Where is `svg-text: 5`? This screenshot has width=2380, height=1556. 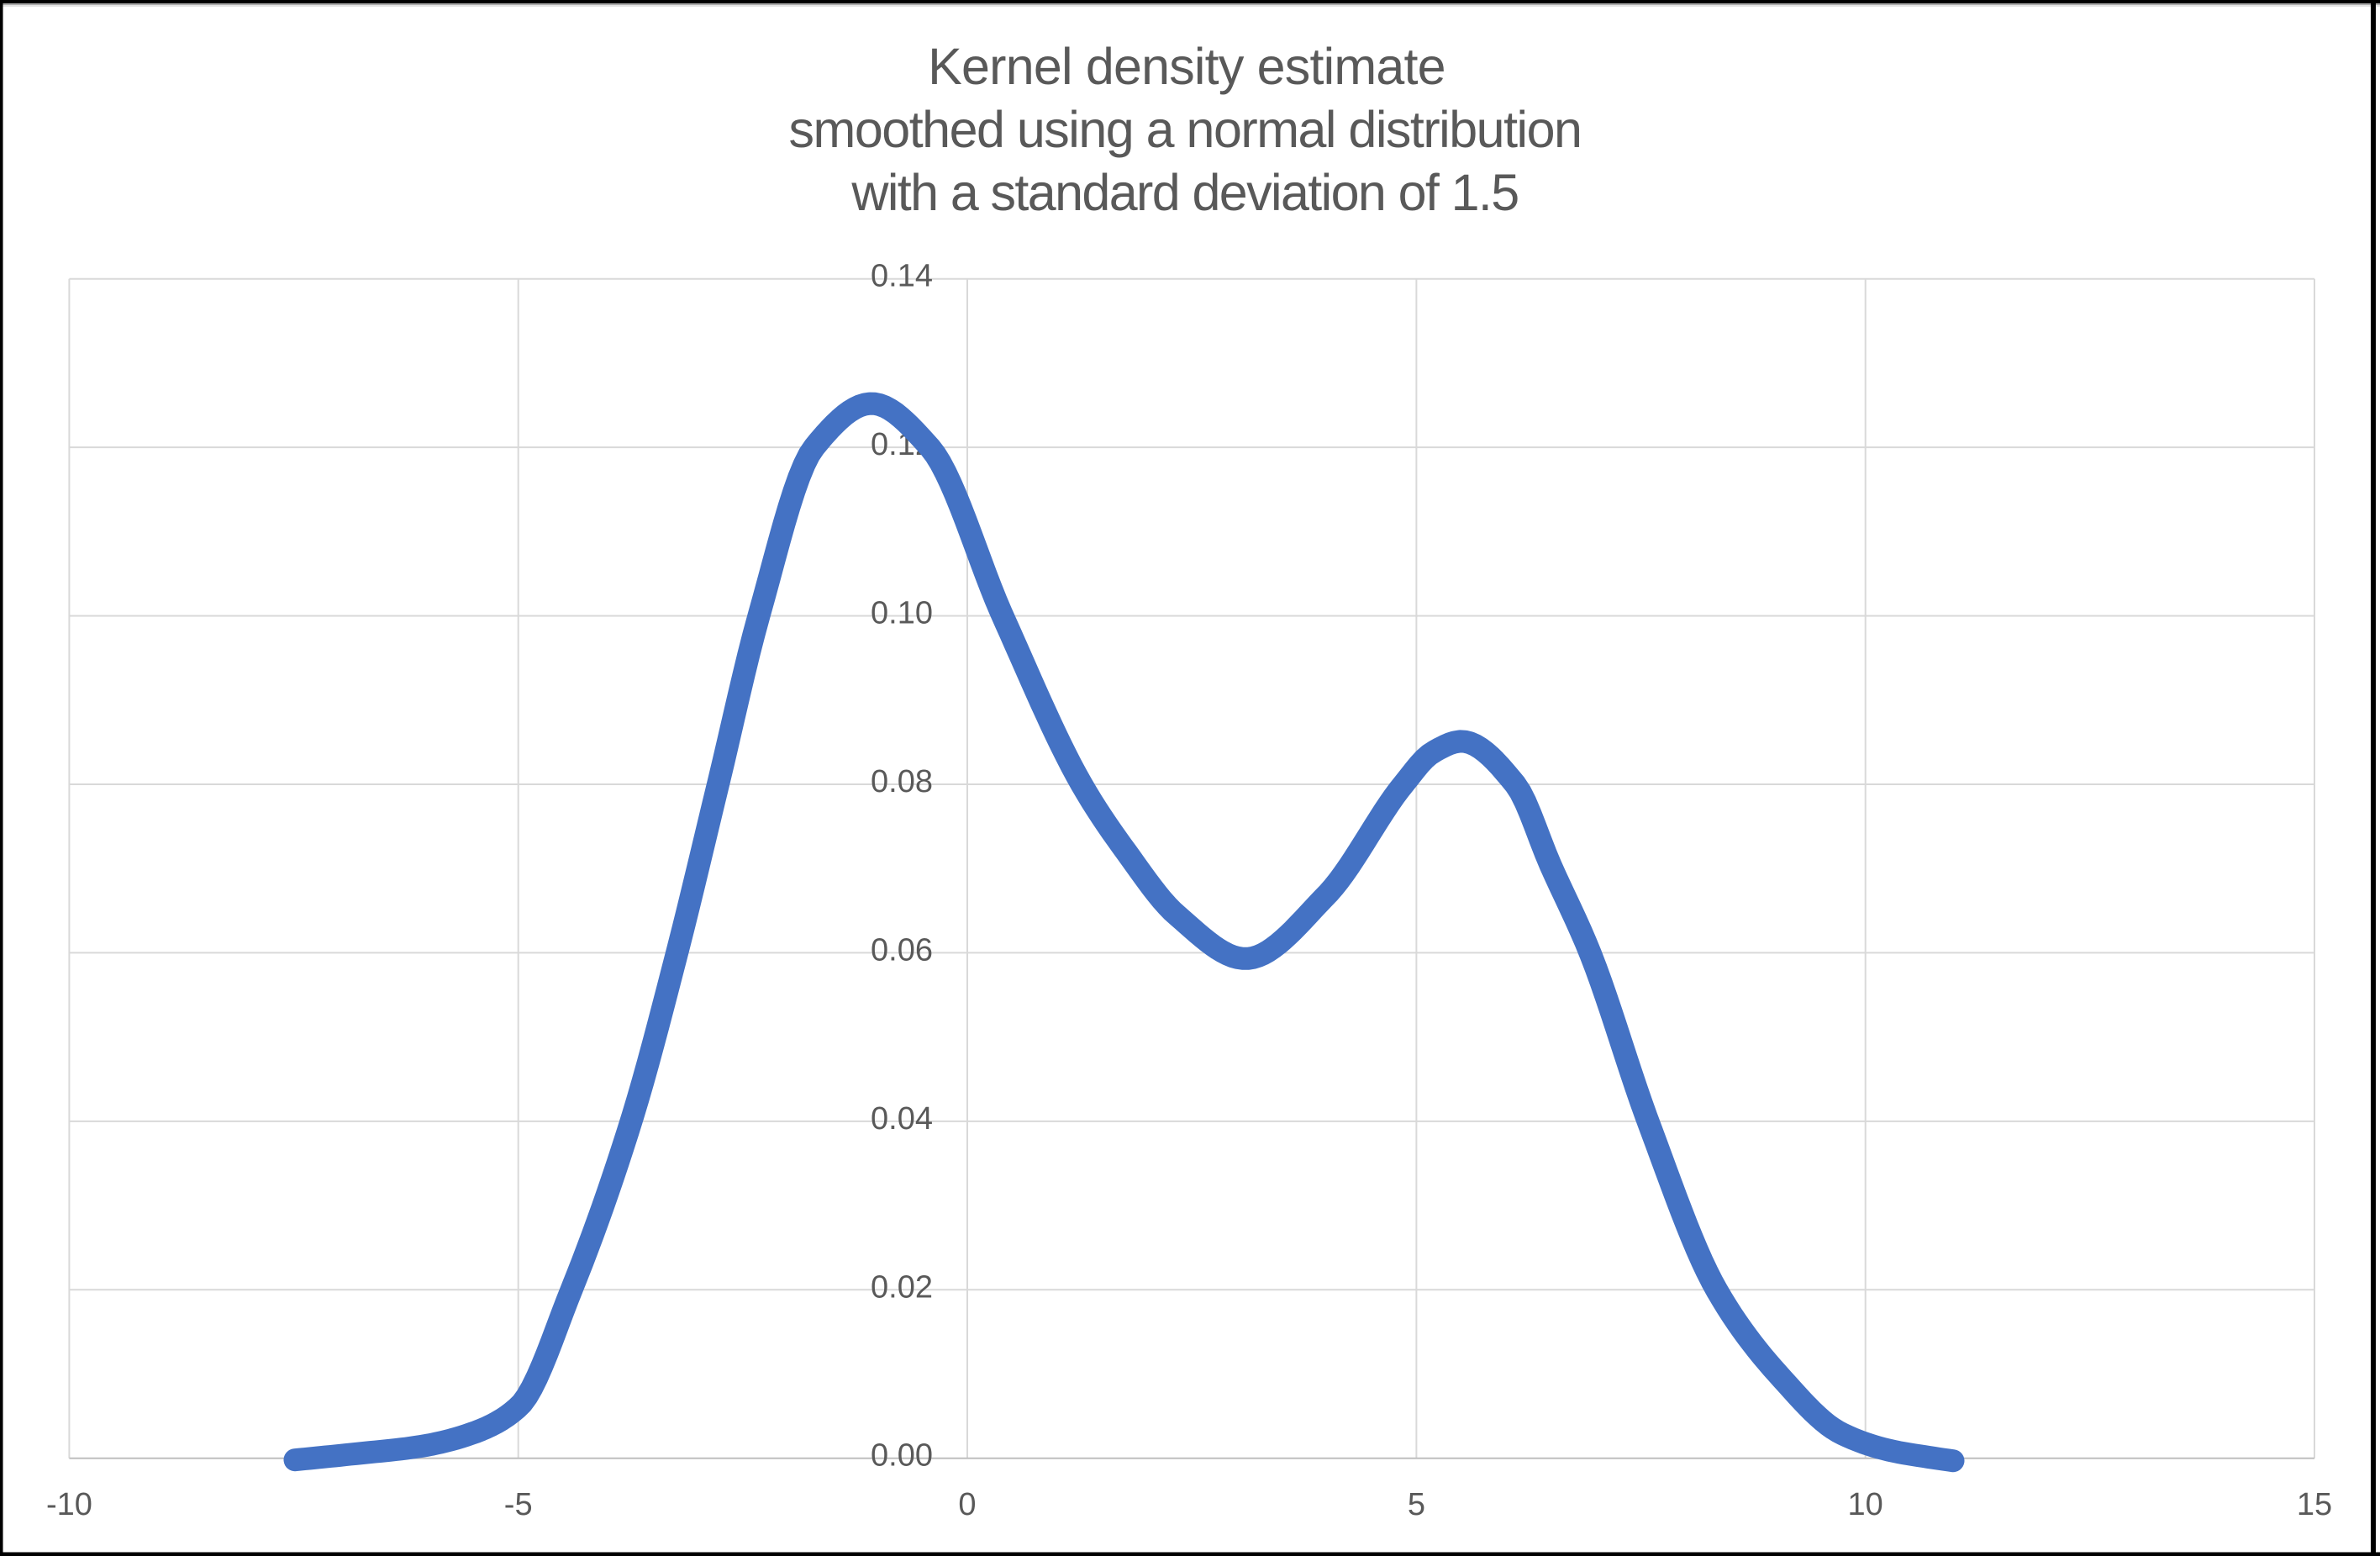 svg-text: 5 is located at coordinates (1416, 1504).